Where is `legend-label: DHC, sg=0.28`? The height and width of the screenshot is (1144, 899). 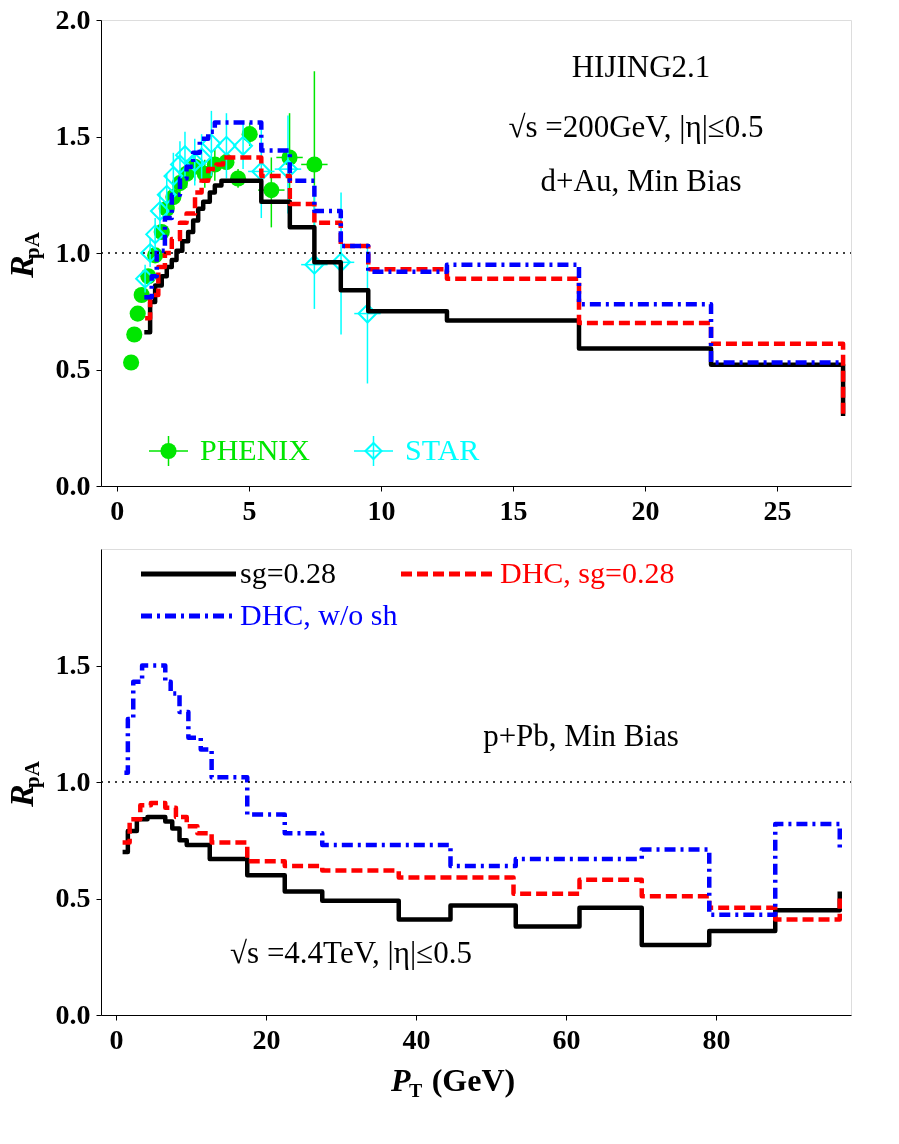 legend-label: DHC, sg=0.28 is located at coordinates (587, 572).